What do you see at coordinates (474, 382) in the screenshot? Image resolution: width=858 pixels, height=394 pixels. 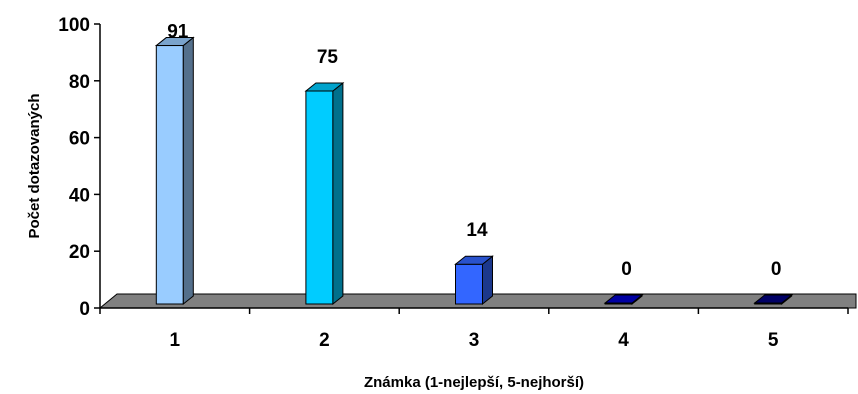 I see `x-axis-title: Známka (1-nejlepší, 5-nejhorší)` at bounding box center [474, 382].